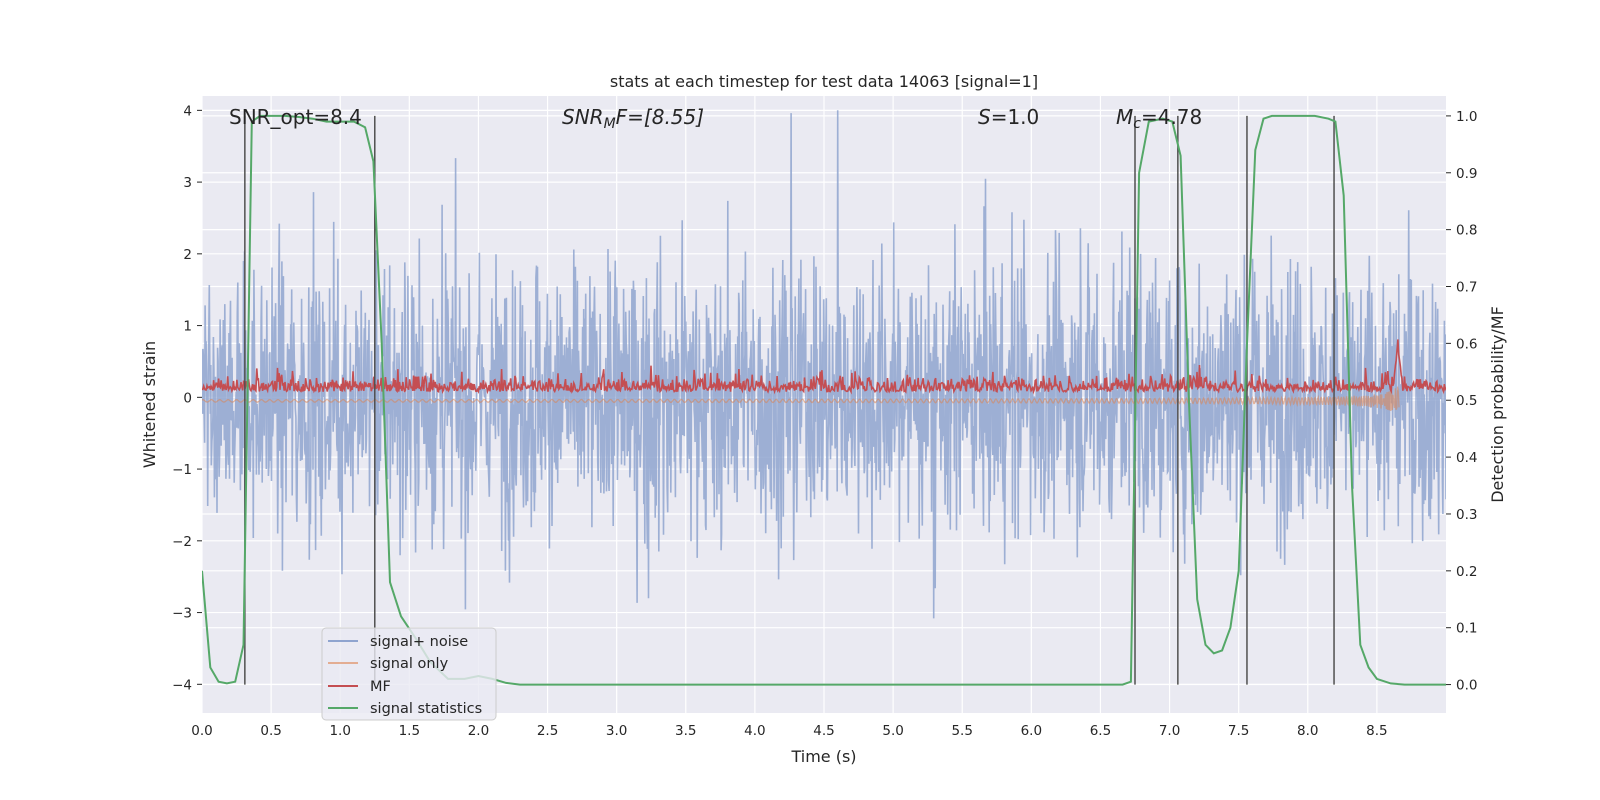  What do you see at coordinates (380, 687) in the screenshot?
I see `legend-label-mf: MF` at bounding box center [380, 687].